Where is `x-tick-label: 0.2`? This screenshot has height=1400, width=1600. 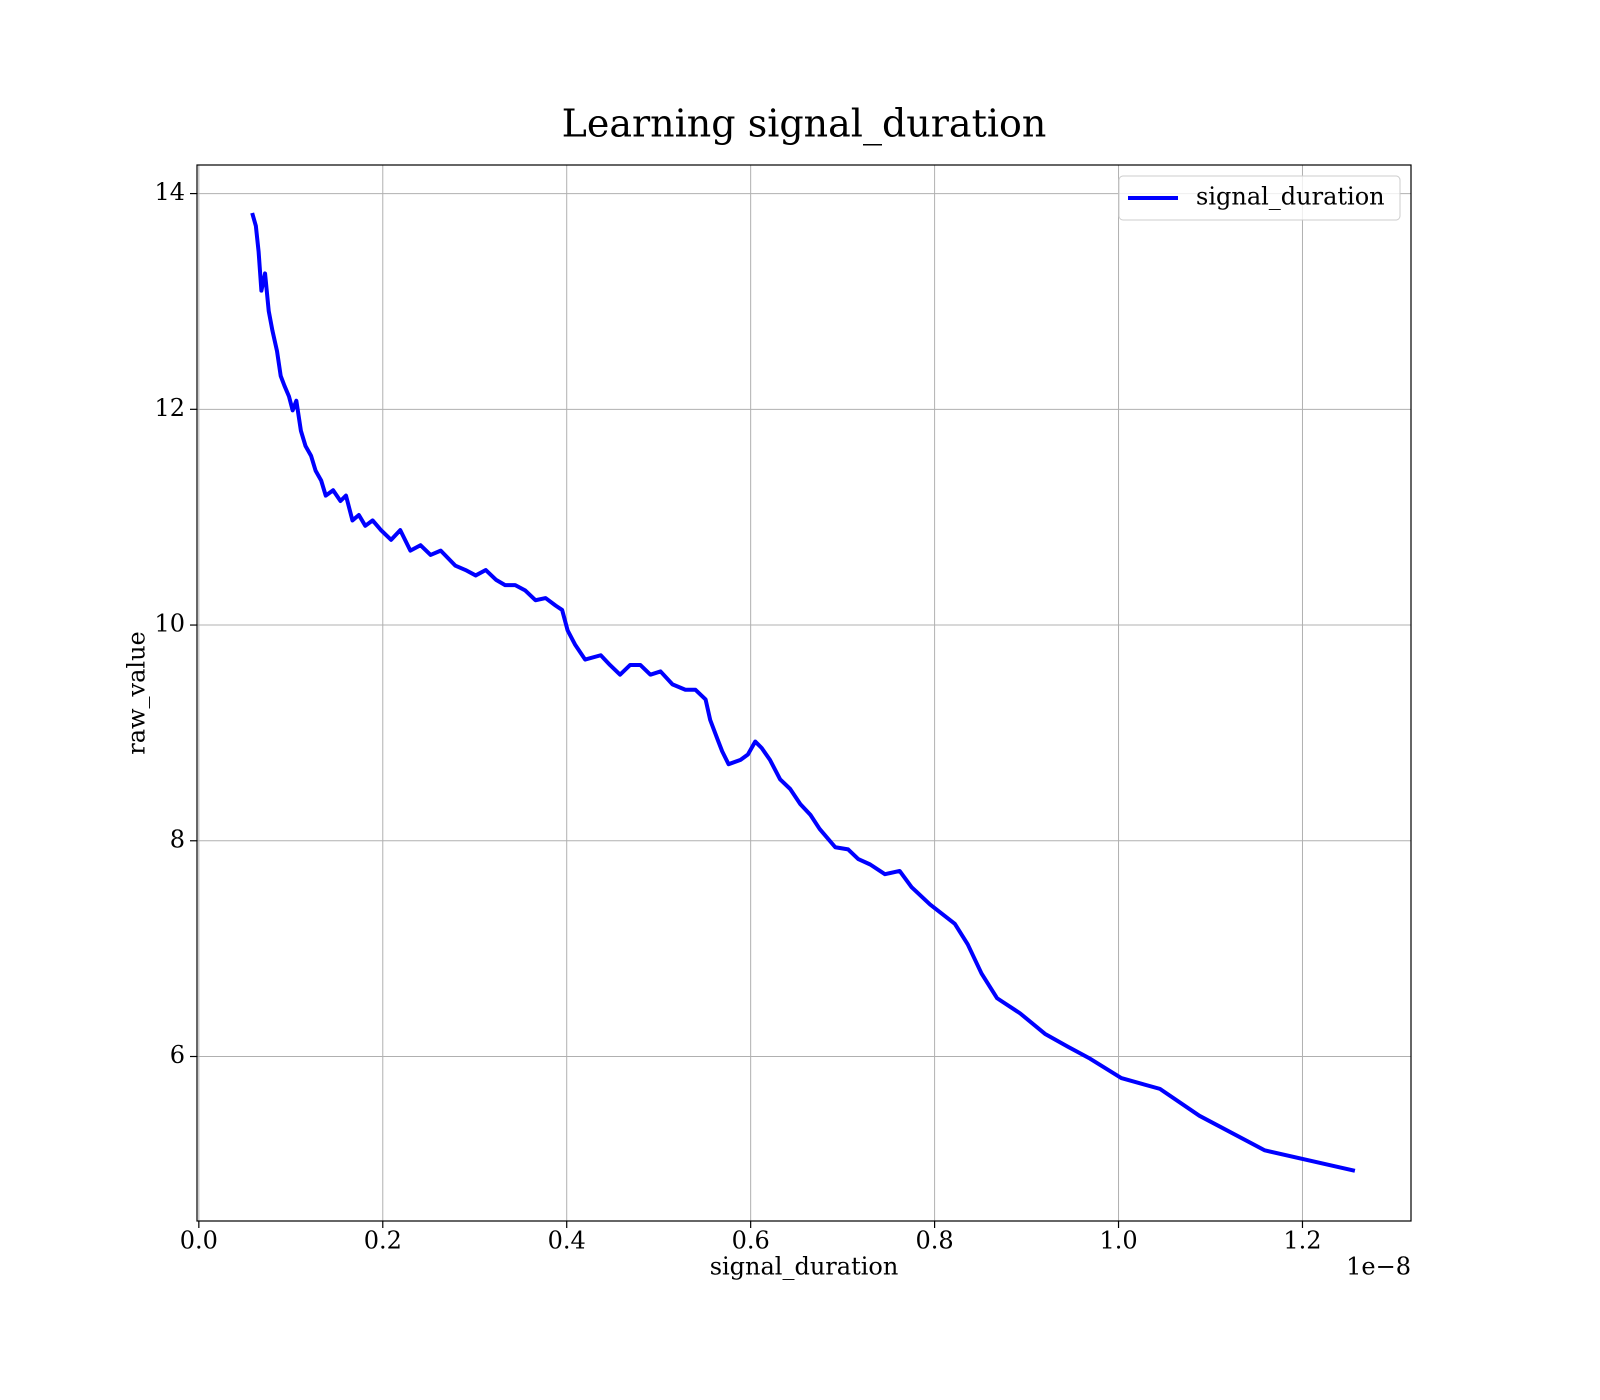
x-tick-label: 0.2 is located at coordinates (383, 1241).